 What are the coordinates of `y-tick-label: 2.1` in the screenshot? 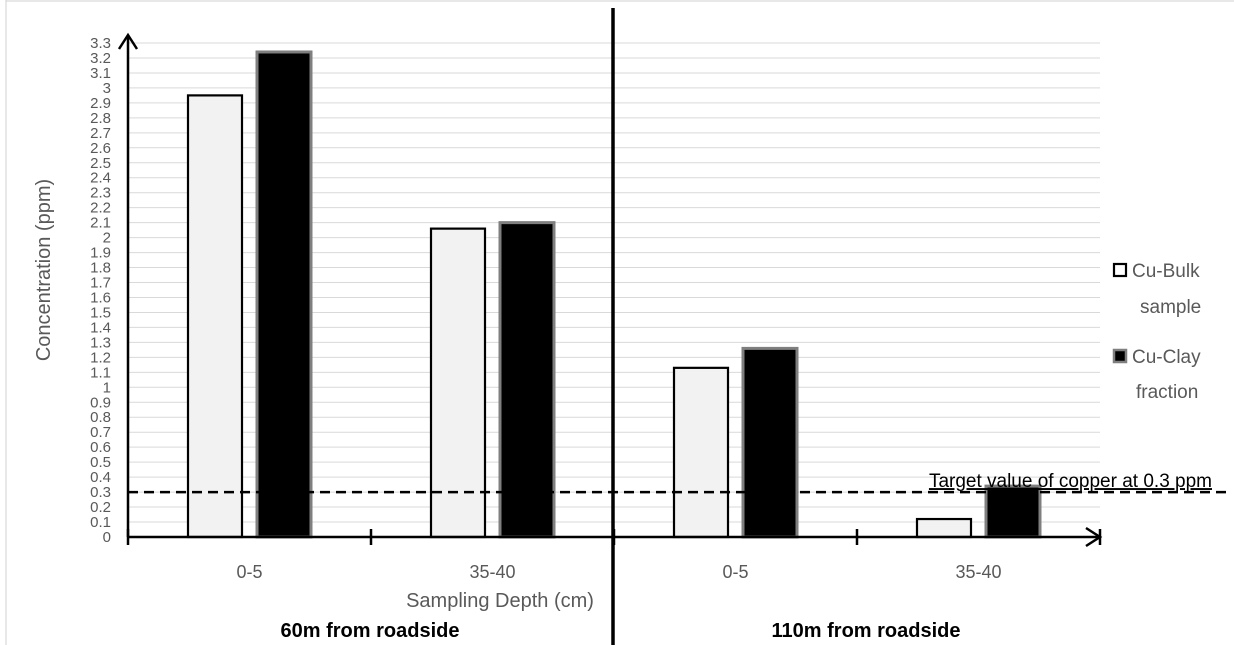 It's located at (100, 223).